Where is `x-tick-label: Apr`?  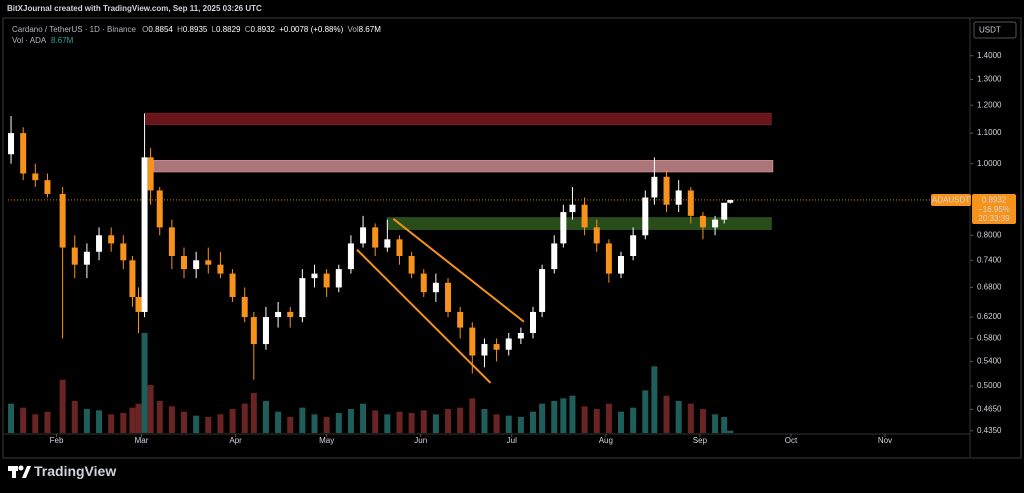
x-tick-label: Apr is located at coordinates (235, 440).